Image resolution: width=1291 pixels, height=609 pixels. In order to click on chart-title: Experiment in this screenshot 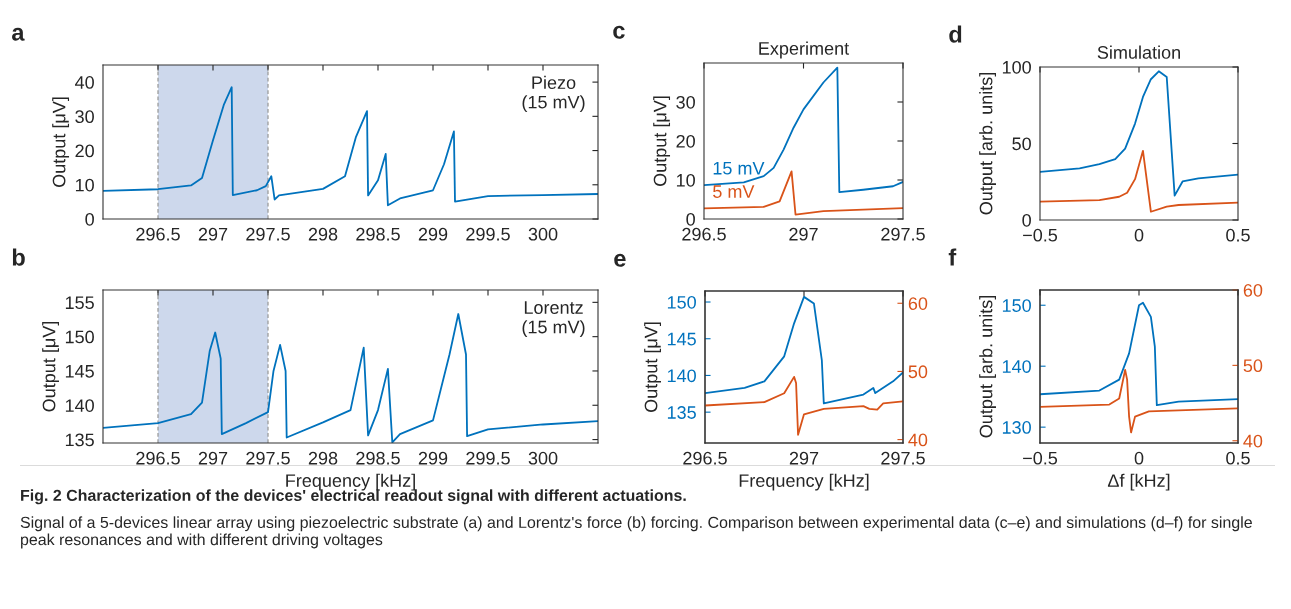, I will do `click(804, 50)`.